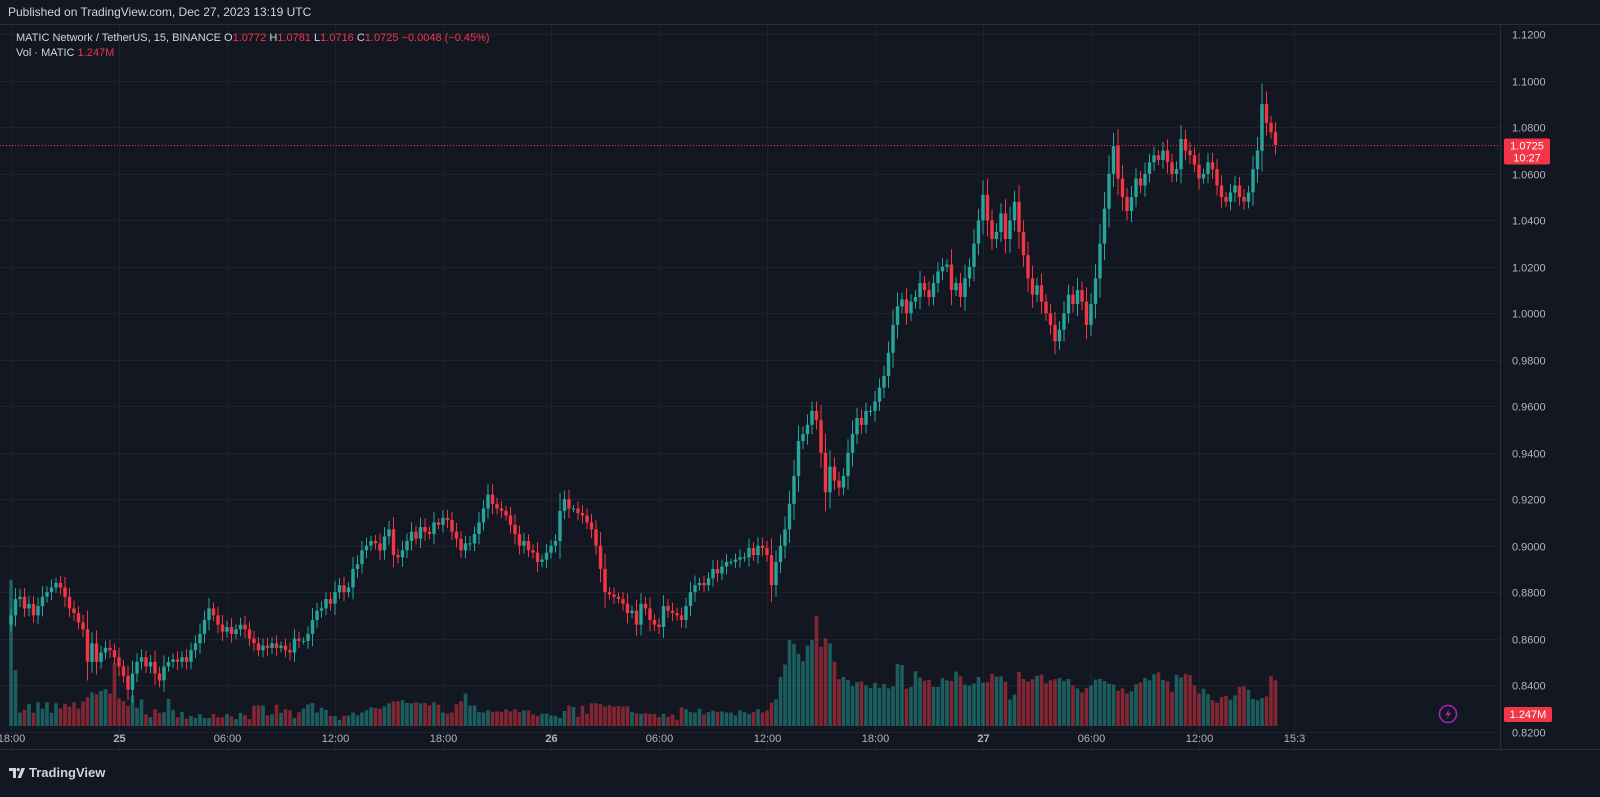 The width and height of the screenshot is (1600, 797). Describe the element at coordinates (45, 53) in the screenshot. I see `volume-label: Vol · MATIC` at that location.